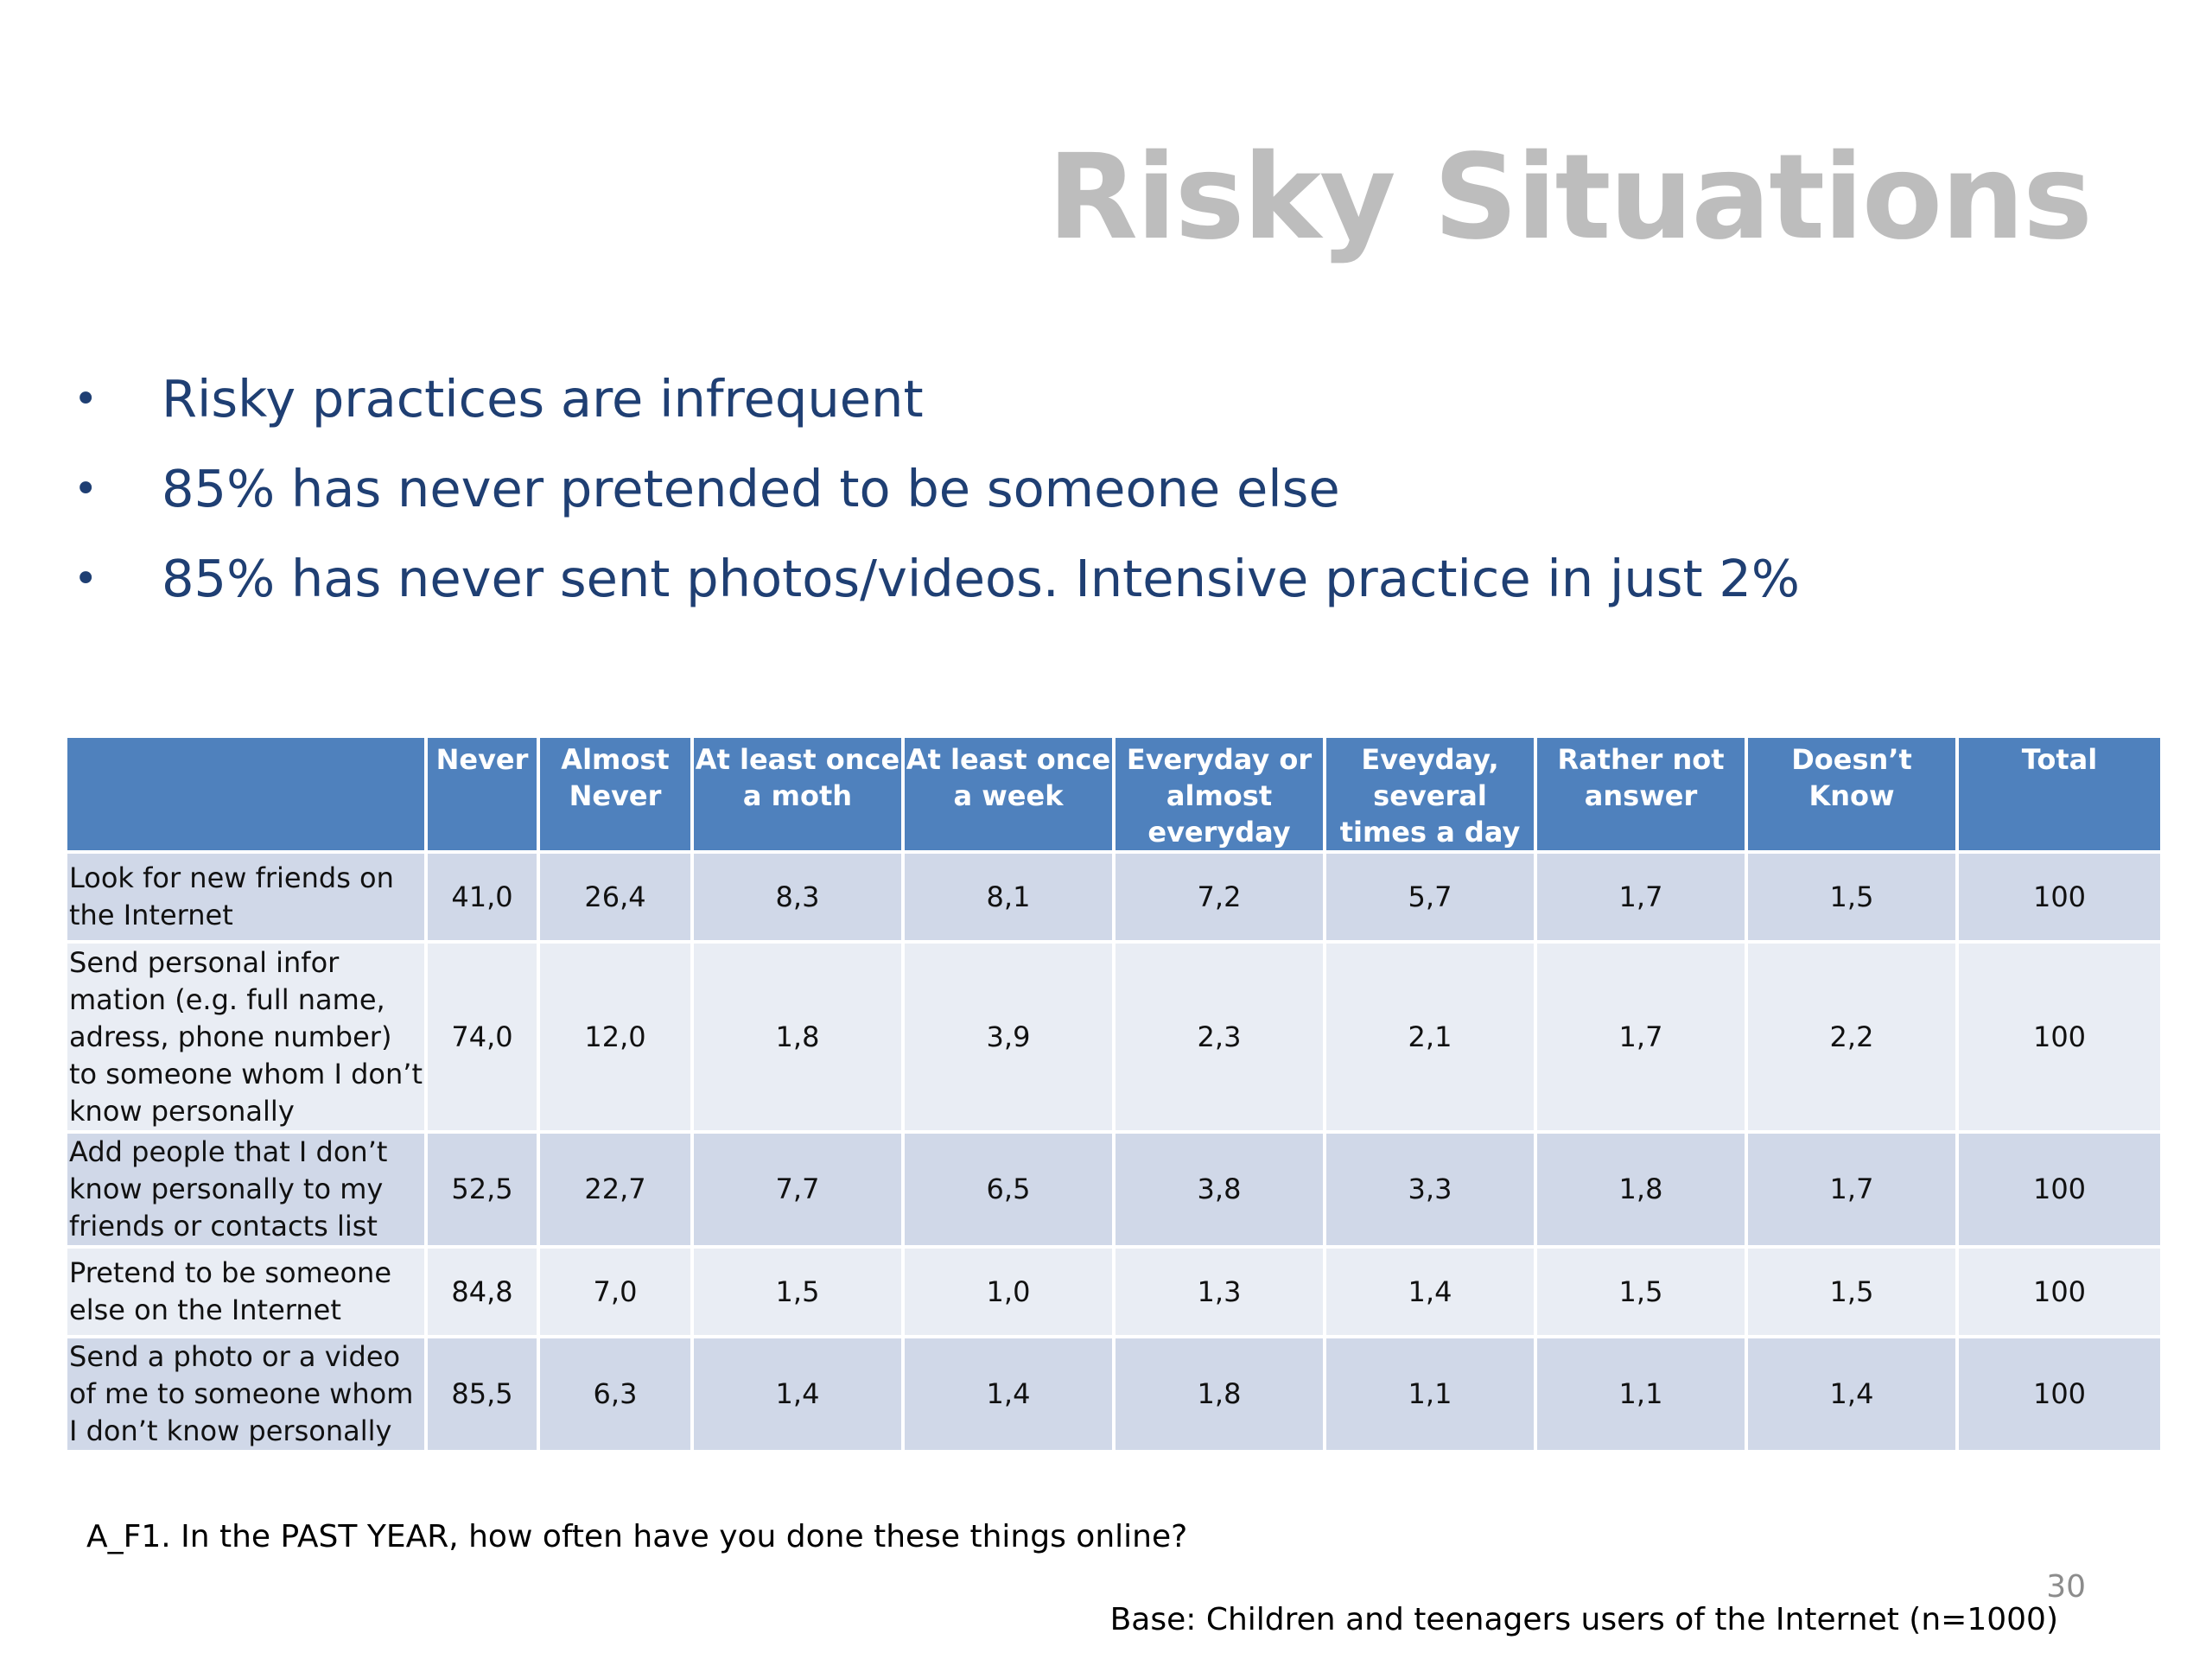 Image resolution: width=2212 pixels, height=1659 pixels. I want to click on table-cell: 85,5, so click(482, 1394).